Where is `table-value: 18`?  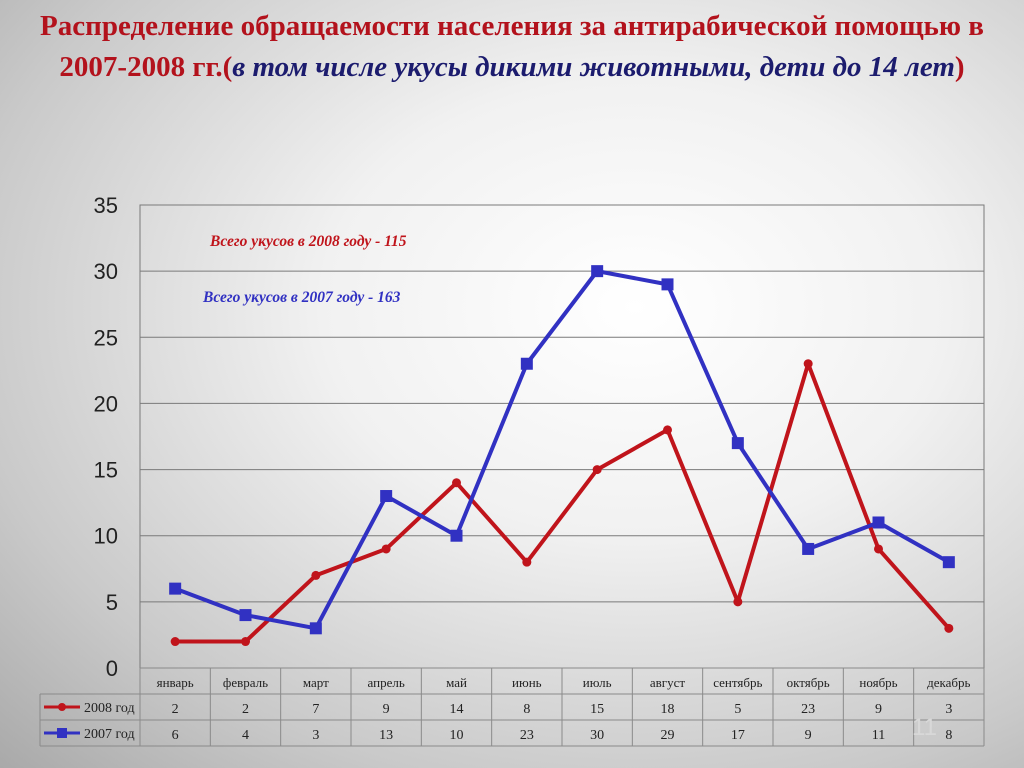 table-value: 18 is located at coordinates (668, 709).